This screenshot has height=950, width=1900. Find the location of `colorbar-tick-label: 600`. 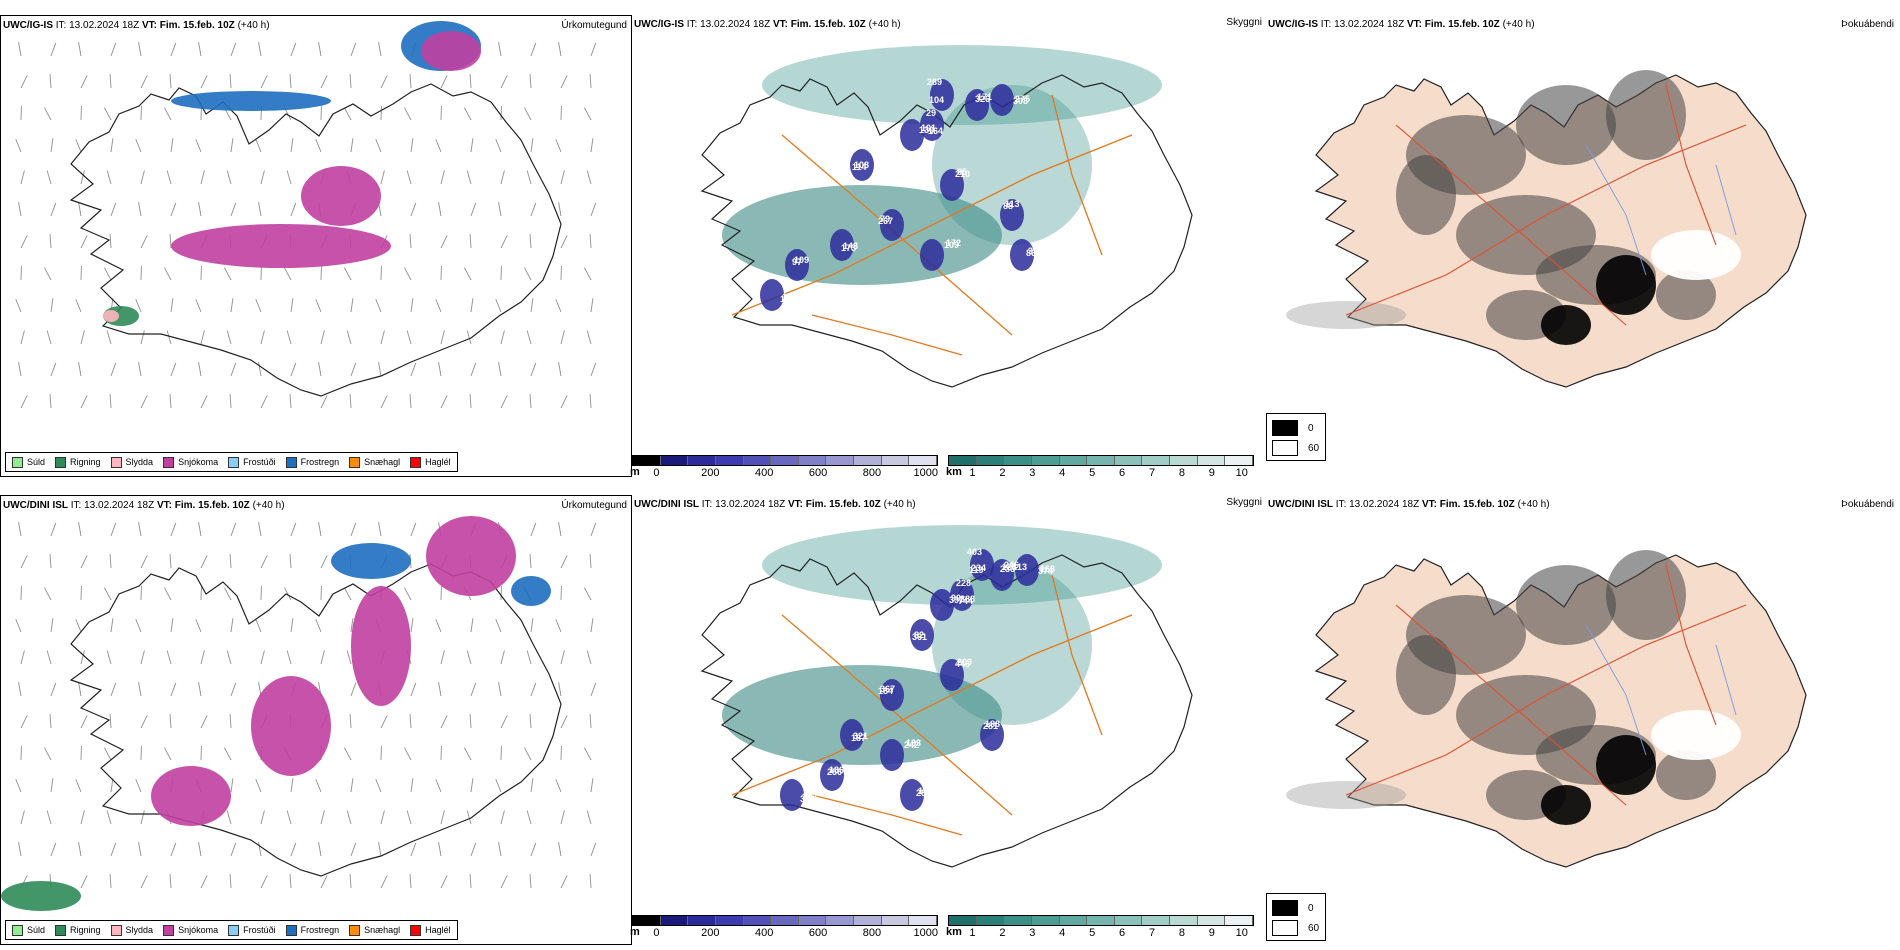

colorbar-tick-label: 600 is located at coordinates (818, 473).